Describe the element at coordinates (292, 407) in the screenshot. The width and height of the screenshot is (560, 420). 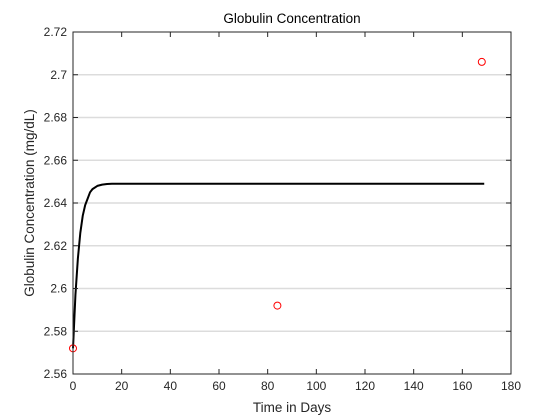
I see `x-axis-label: Time in Days` at that location.